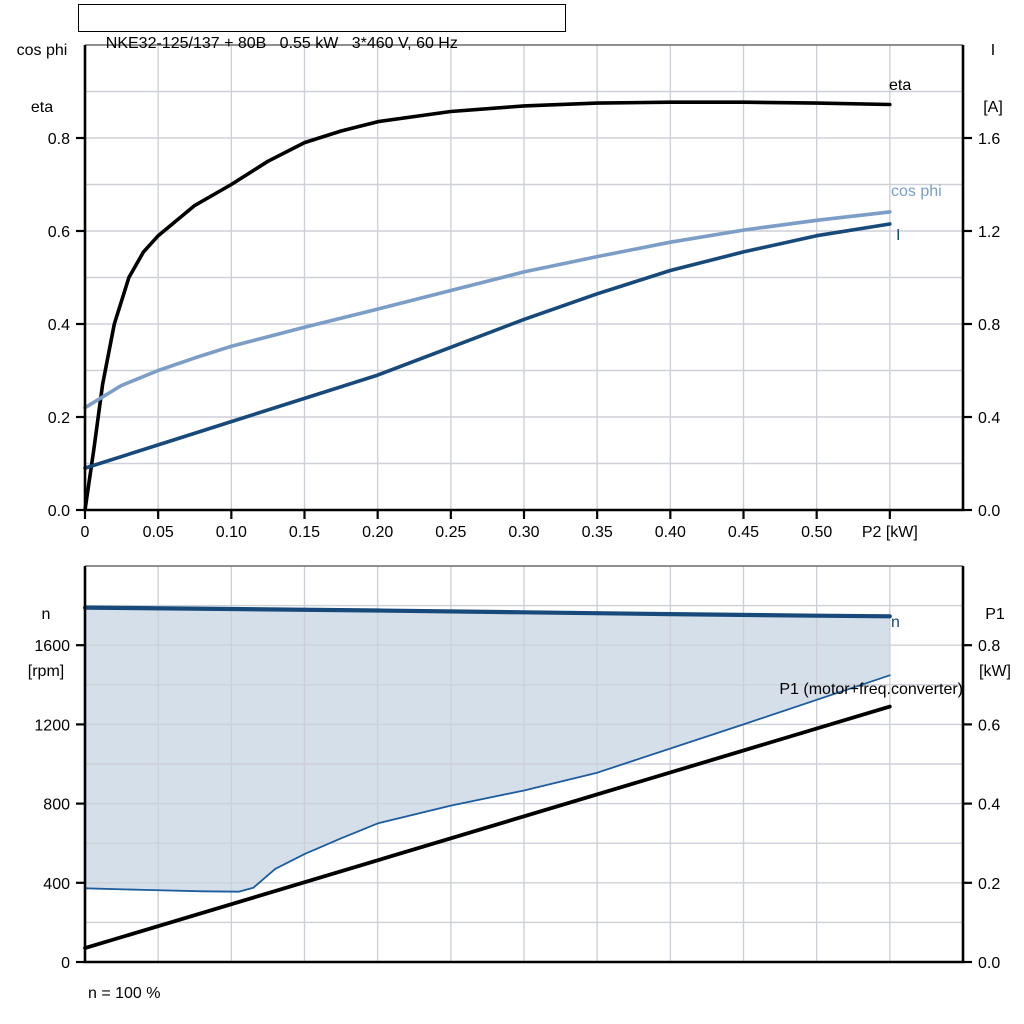 This screenshot has height=1024, width=1024. What do you see at coordinates (52, 646) in the screenshot?
I see `tick-label: 1600` at bounding box center [52, 646].